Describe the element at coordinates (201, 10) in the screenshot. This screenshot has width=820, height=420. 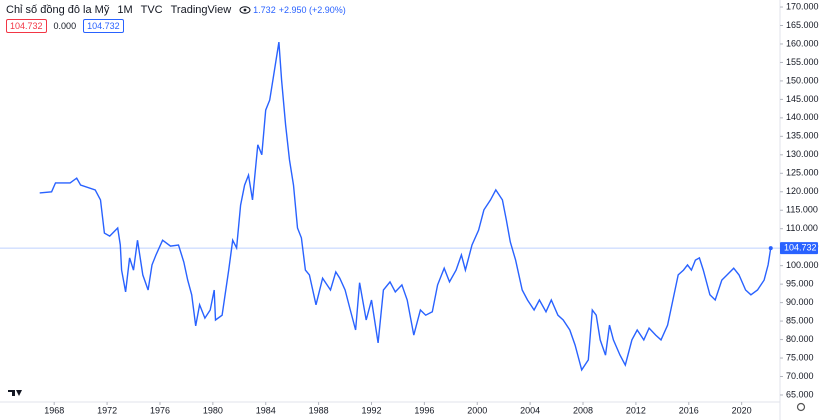
I see `source: TradingView` at that location.